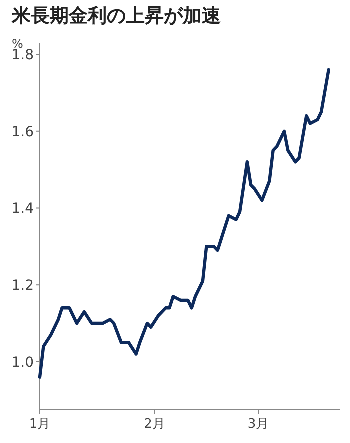 The width and height of the screenshot is (350, 443). I want to click on chart-title: 米長期金利の上昇が加速, so click(116, 16).